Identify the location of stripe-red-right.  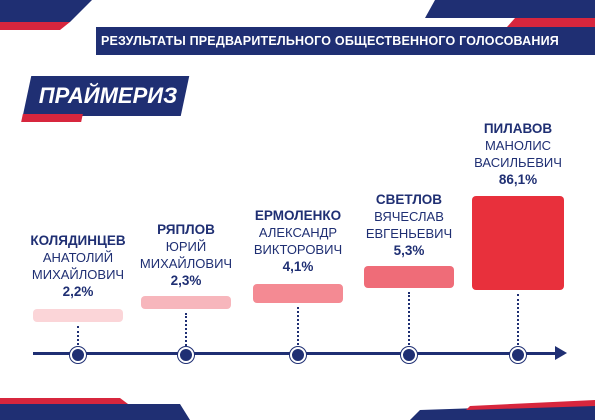
(530, 405).